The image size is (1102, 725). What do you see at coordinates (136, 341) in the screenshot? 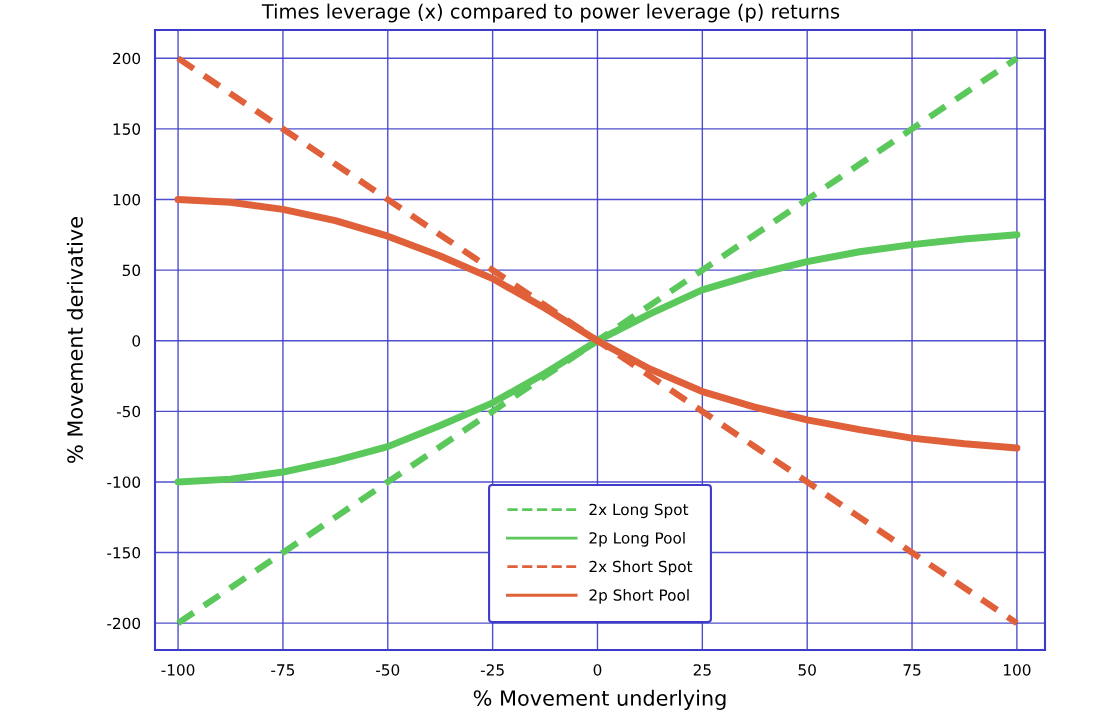
I see `y-tick-label: 0` at bounding box center [136, 341].